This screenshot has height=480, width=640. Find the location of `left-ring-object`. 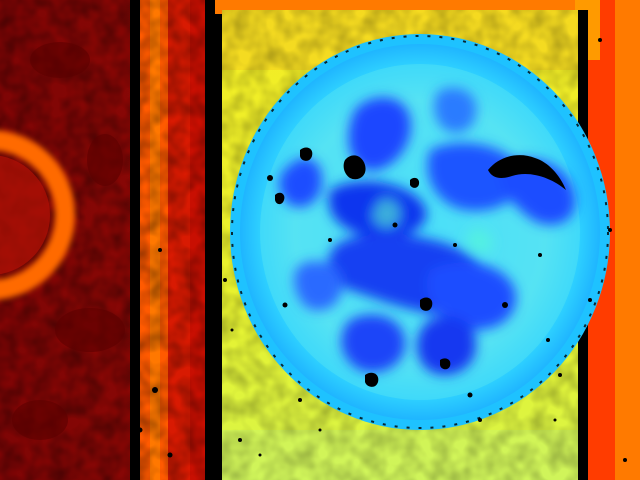

left-ring-object is located at coordinates (32, 215).